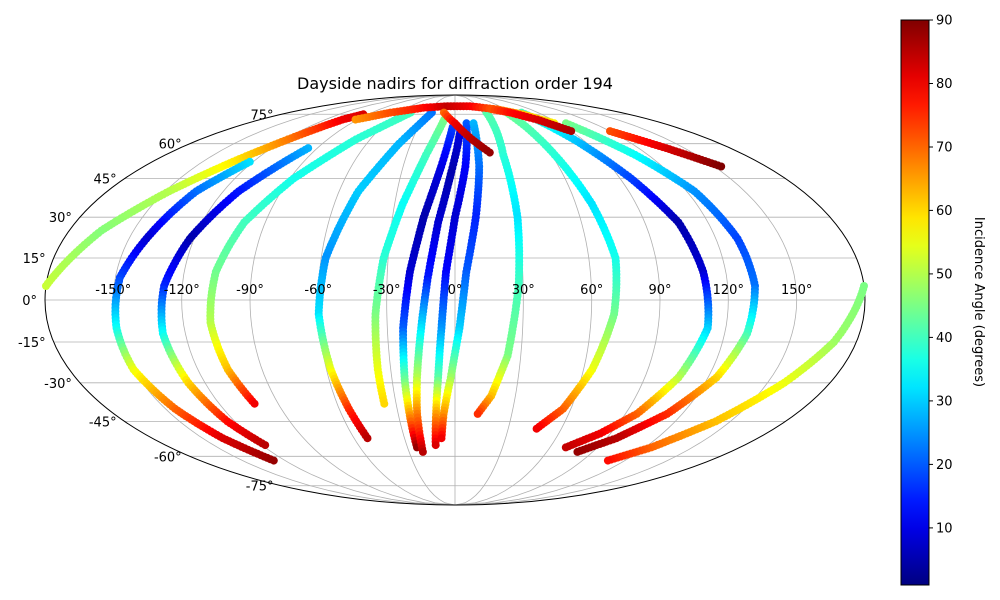 The height and width of the screenshot is (600, 1000). I want to click on colorbar-tick-label: 20, so click(944, 465).